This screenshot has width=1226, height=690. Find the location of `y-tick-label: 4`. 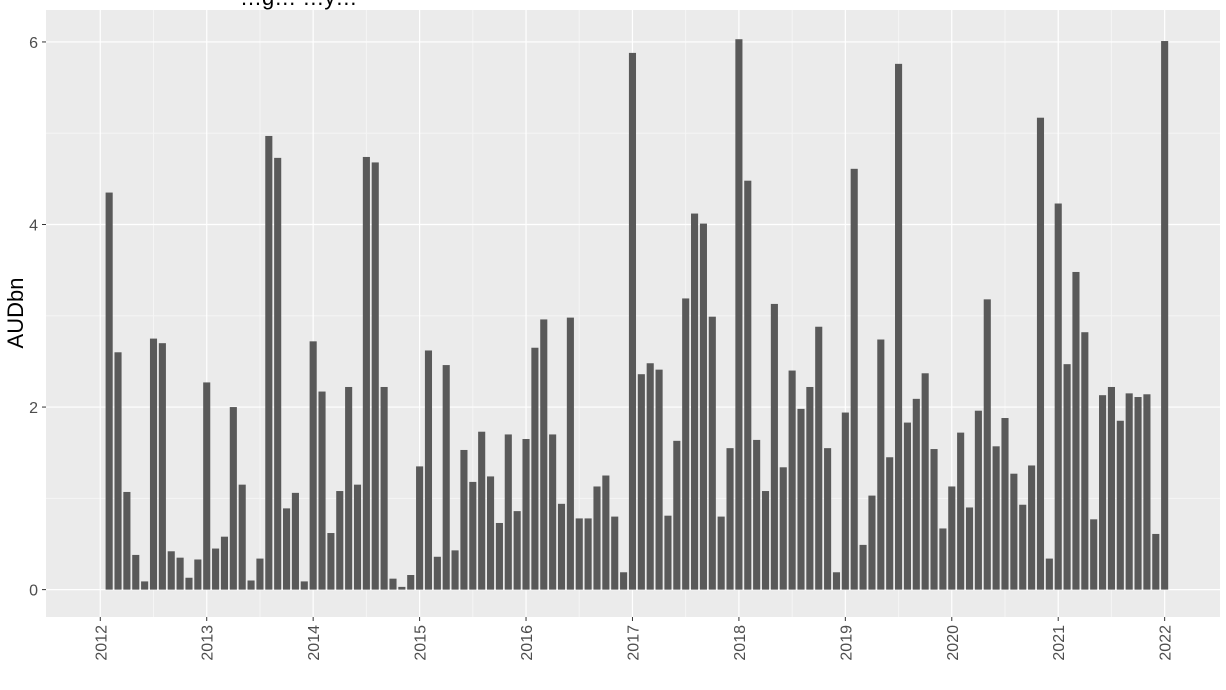

y-tick-label: 4 is located at coordinates (33, 226).